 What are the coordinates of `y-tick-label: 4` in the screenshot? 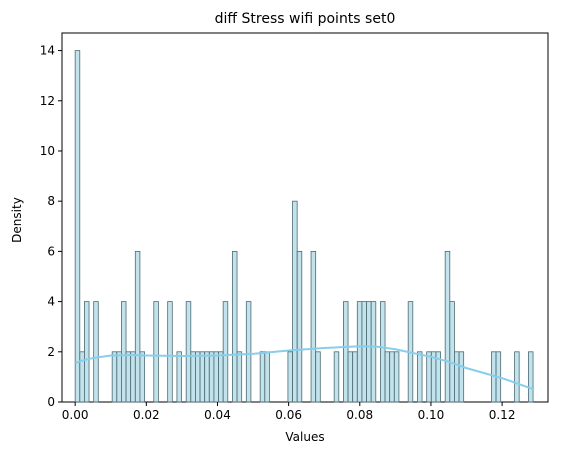 It's located at (51, 302).